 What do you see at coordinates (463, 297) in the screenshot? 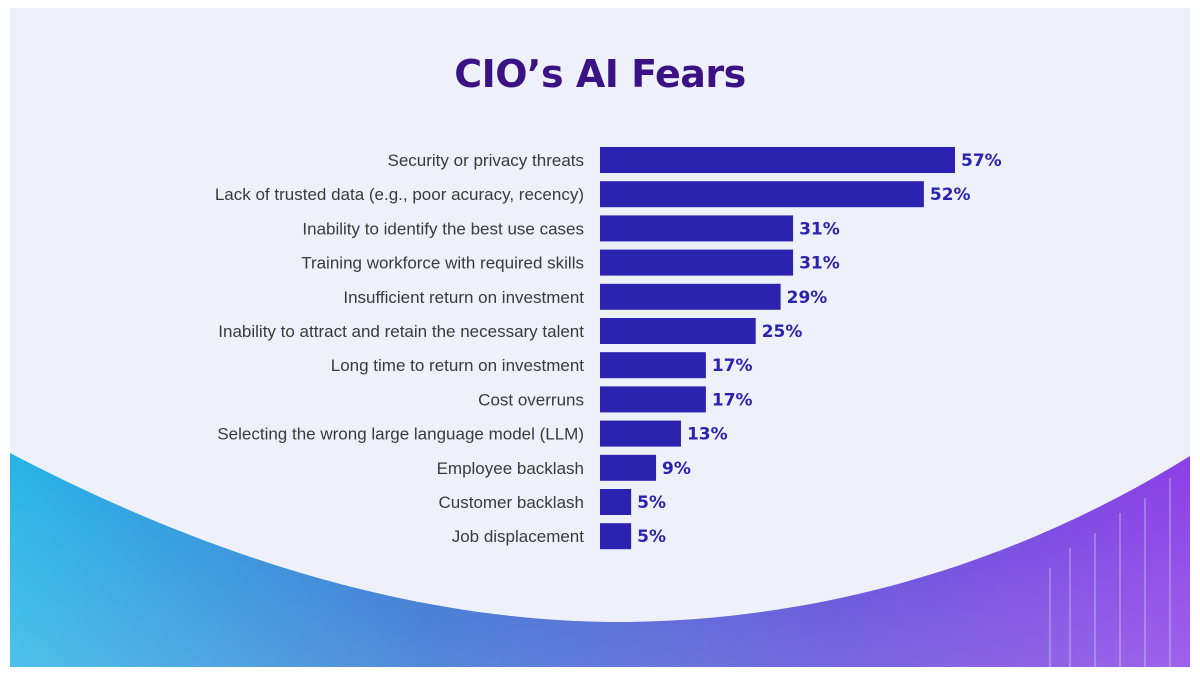
I see `category-label: Insufficient return on investment` at bounding box center [463, 297].